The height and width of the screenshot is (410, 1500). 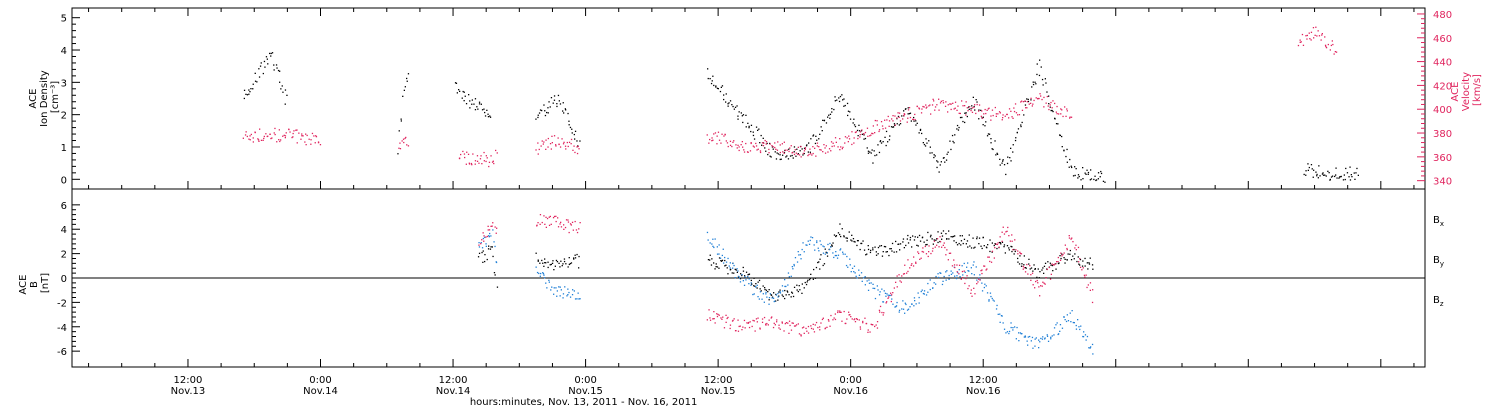 I want to click on legend-entry-name: B, so click(x=1436, y=300).